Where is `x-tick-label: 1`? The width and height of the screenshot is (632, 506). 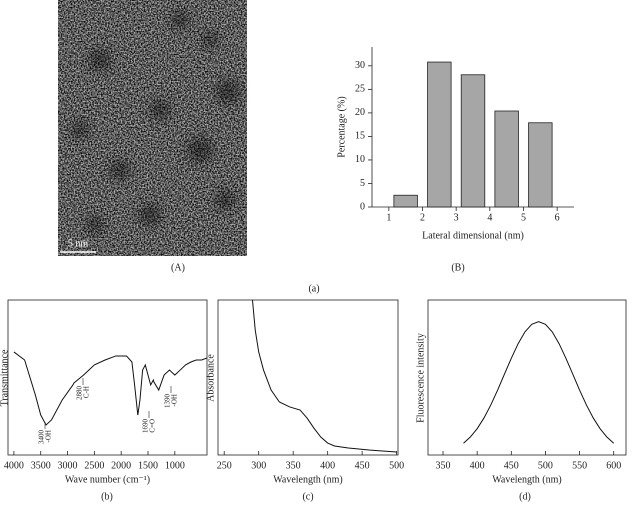
x-tick-label: 1 is located at coordinates (388, 217).